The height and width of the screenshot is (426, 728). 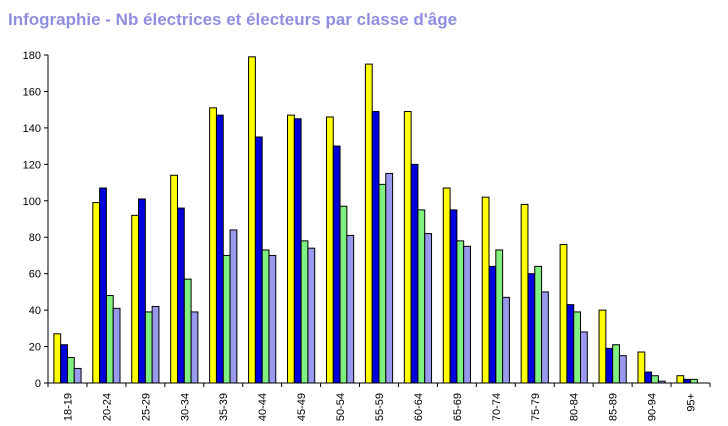 What do you see at coordinates (185, 407) in the screenshot?
I see `x-tick-label: 30-34` at bounding box center [185, 407].